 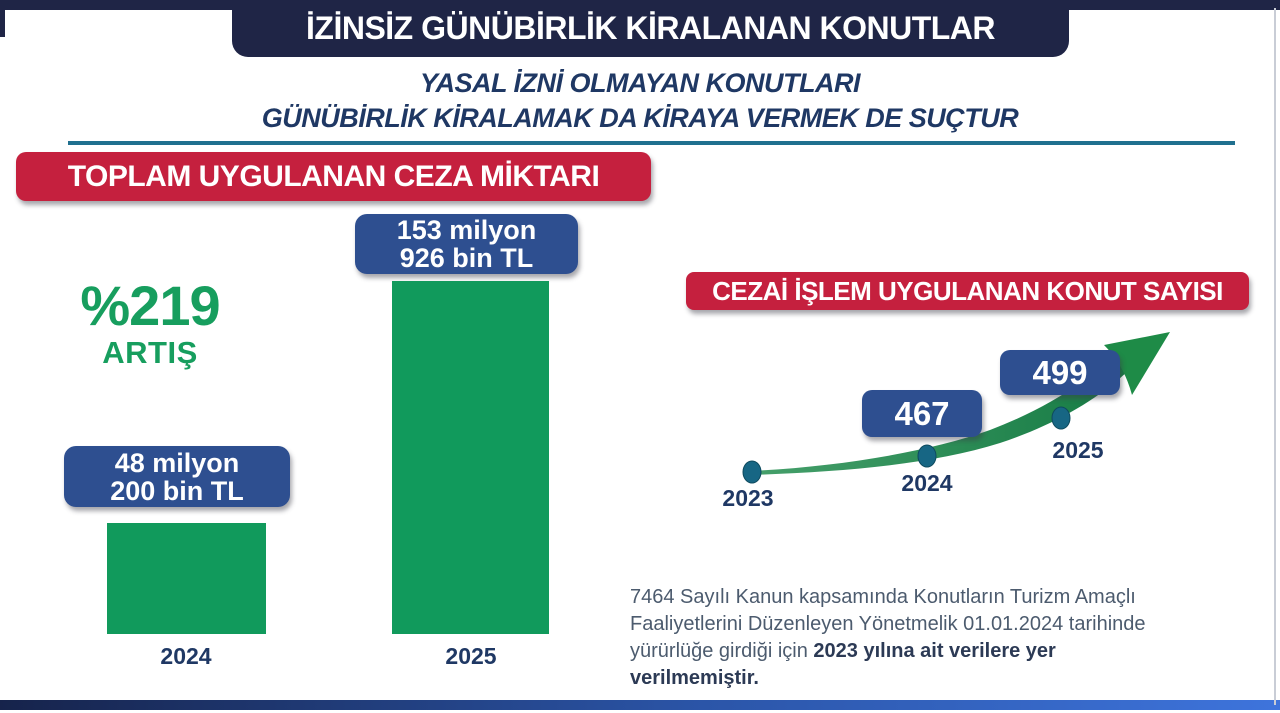 I want to click on top-left-accent, so click(x=2, y=18).